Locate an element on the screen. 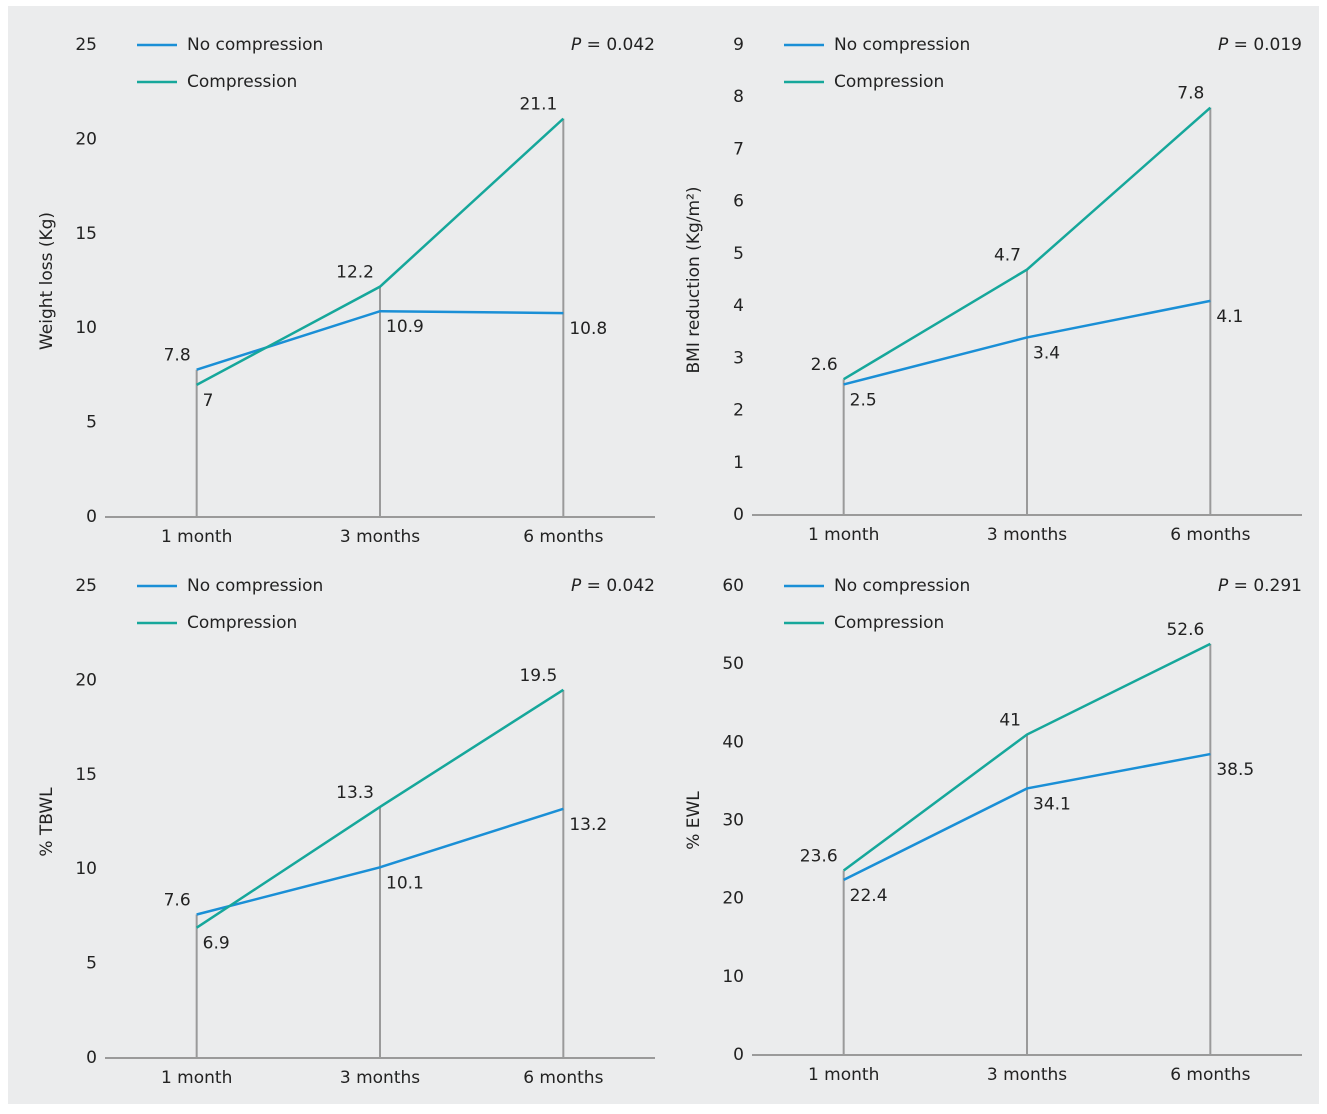 The height and width of the screenshot is (1114, 1327). y-tick-label: 8 is located at coordinates (738, 97).